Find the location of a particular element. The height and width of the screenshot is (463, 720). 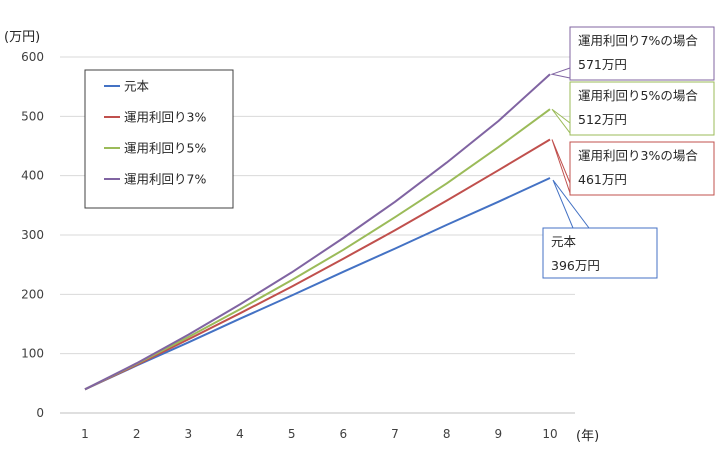

x-tick-label: 1 is located at coordinates (85, 434).